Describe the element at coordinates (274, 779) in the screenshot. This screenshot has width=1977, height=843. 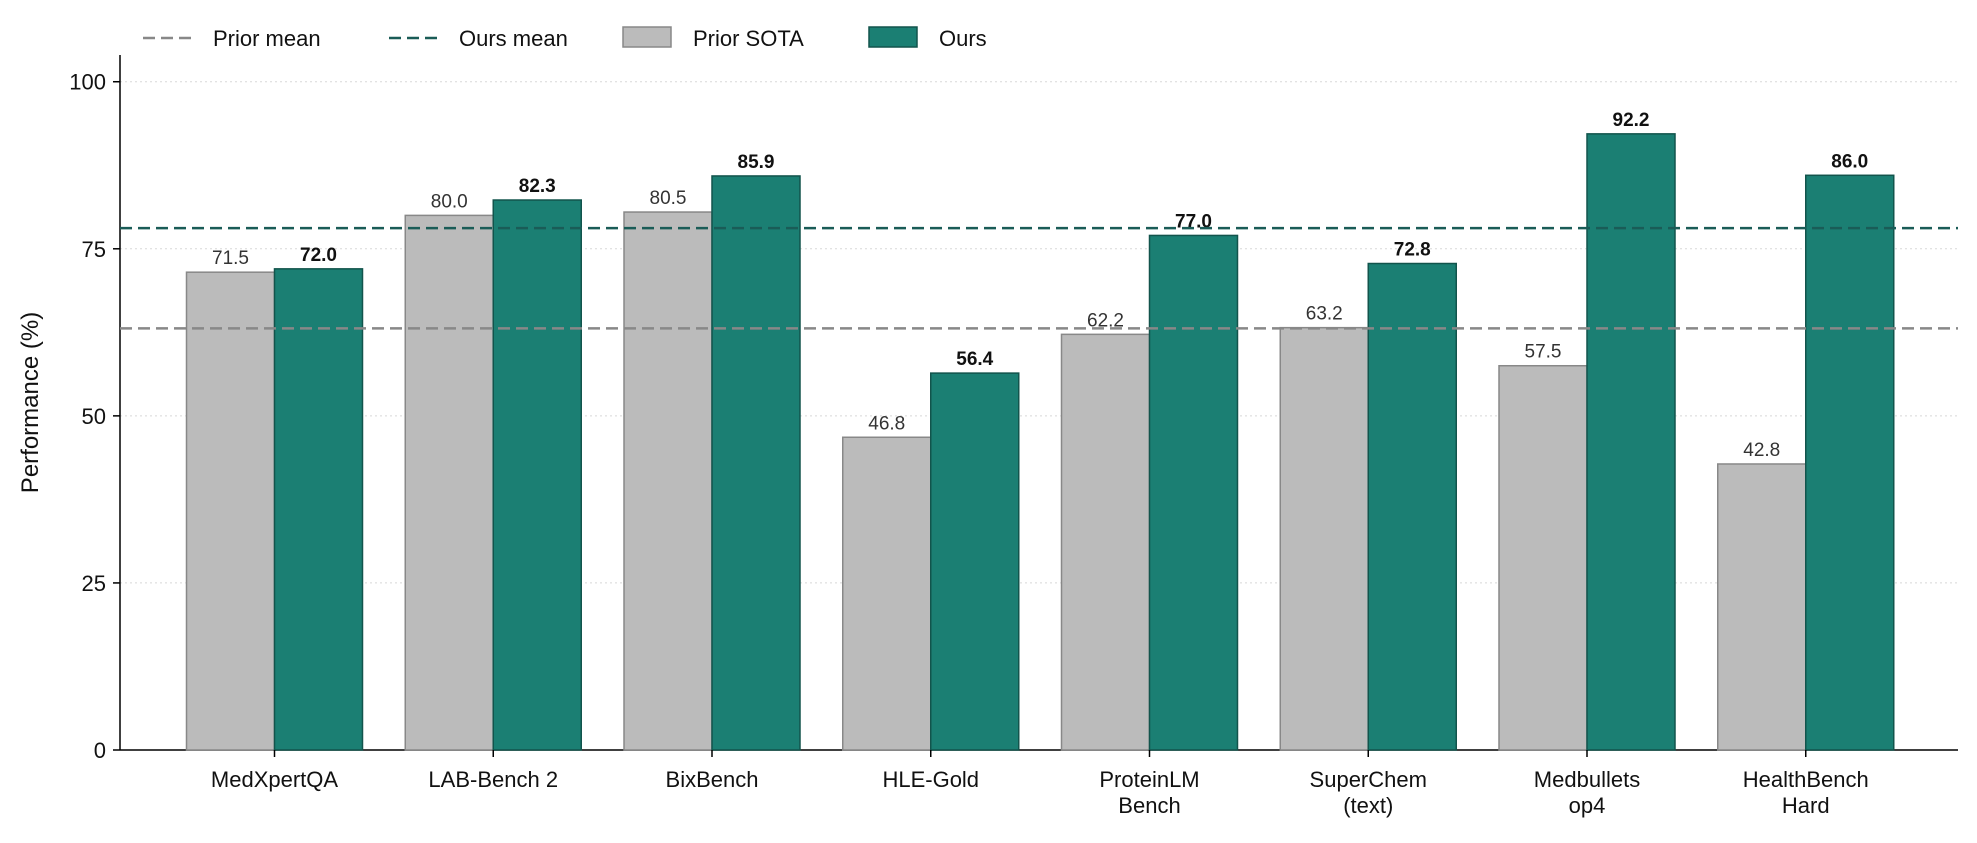
I see `x-tick-label: MedXpertQA` at that location.